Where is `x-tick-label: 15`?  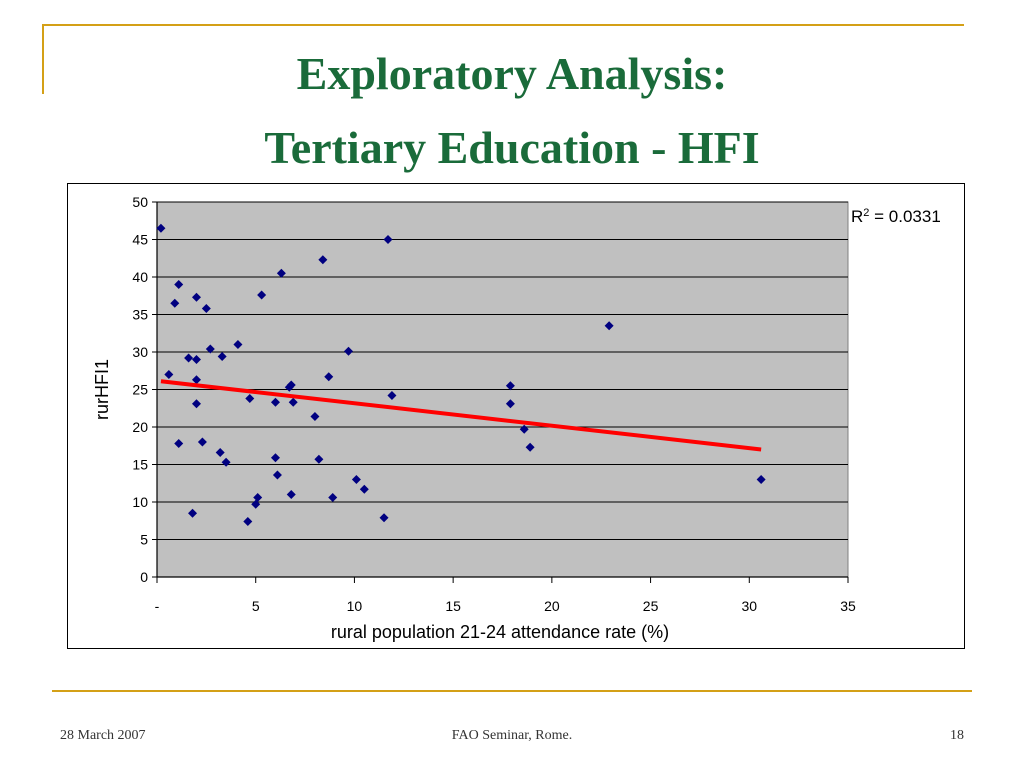 x-tick-label: 15 is located at coordinates (453, 606).